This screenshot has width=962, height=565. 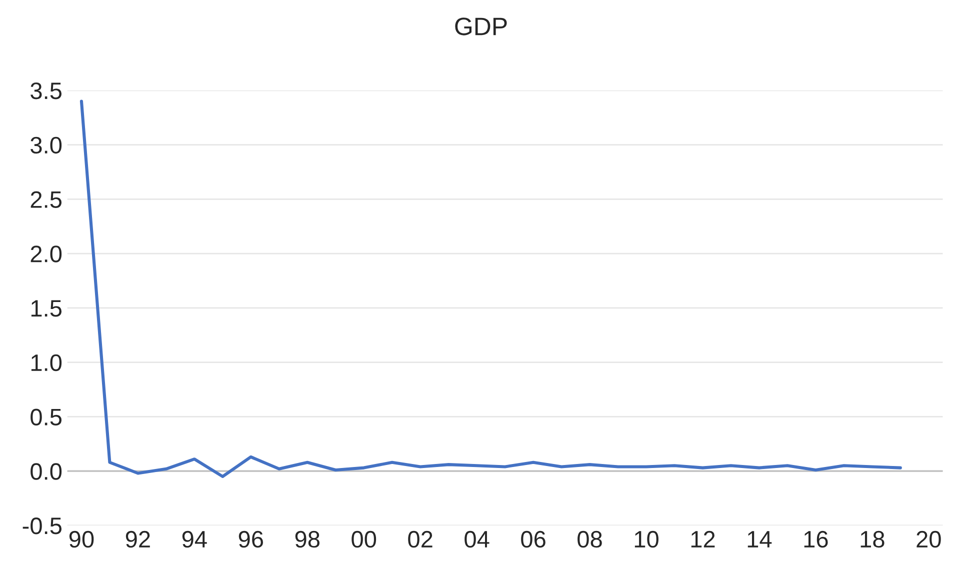 What do you see at coordinates (42, 526) in the screenshot?
I see `y-tick-label: -0.5` at bounding box center [42, 526].